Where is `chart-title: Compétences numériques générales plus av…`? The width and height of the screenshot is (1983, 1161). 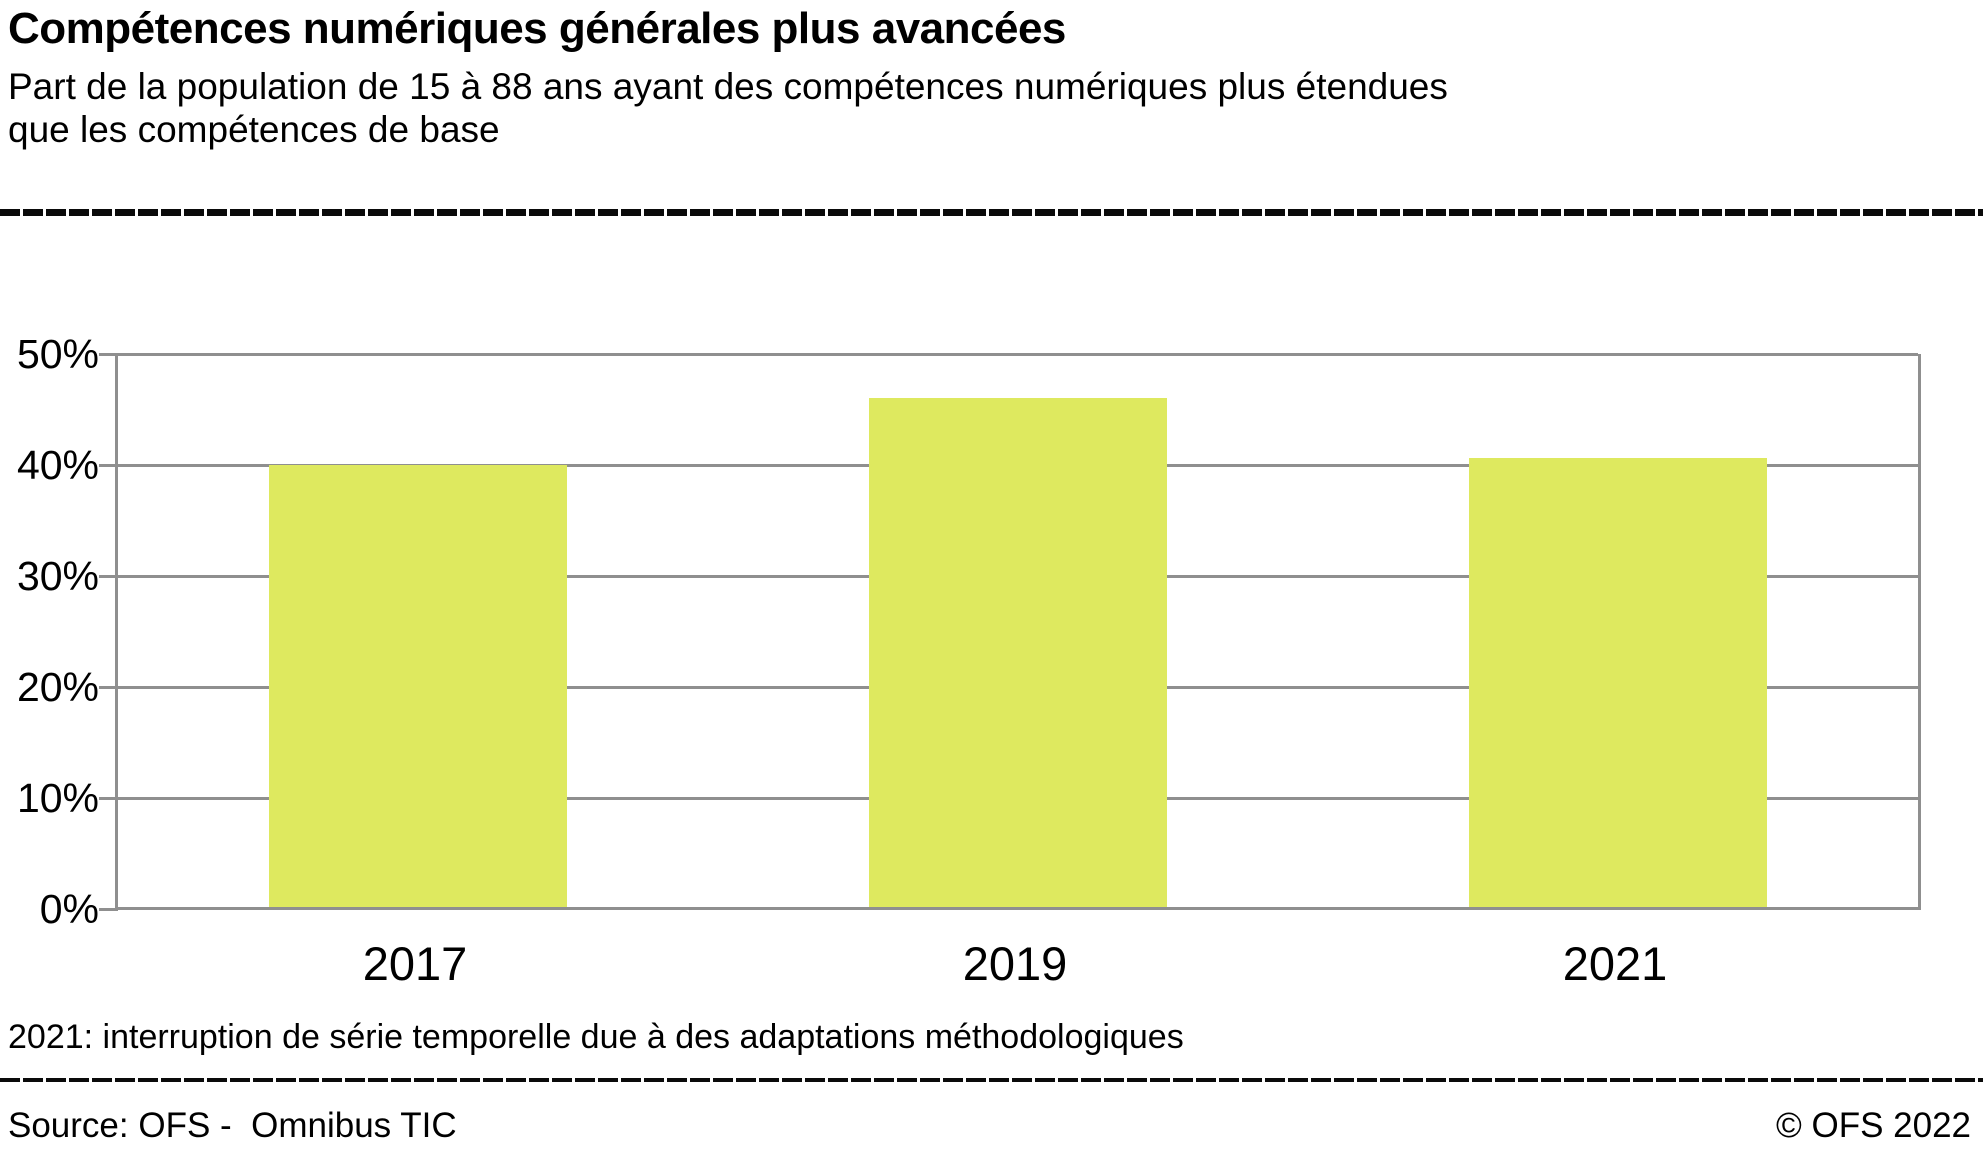 chart-title: Compétences numériques générales plus av… is located at coordinates (537, 28).